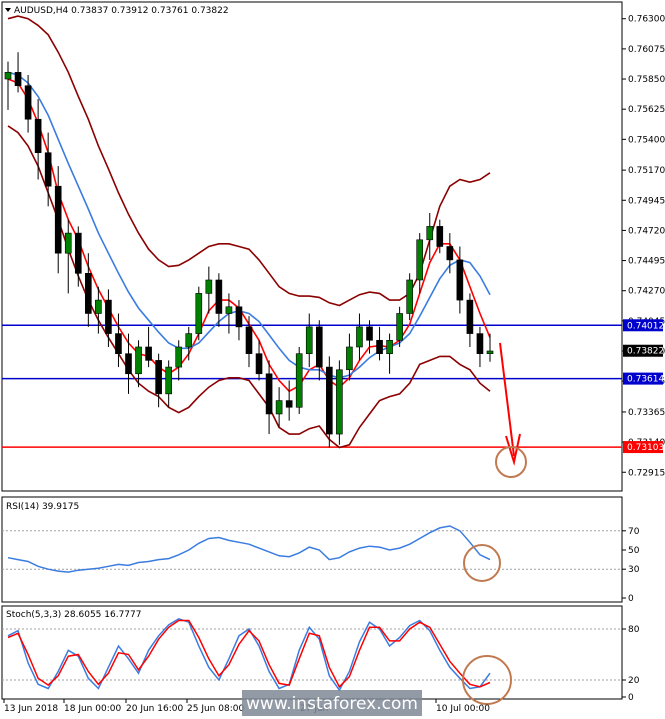 This screenshot has width=665, height=719. I want to click on time-tick-label: 10 Jul 00:00, so click(463, 709).